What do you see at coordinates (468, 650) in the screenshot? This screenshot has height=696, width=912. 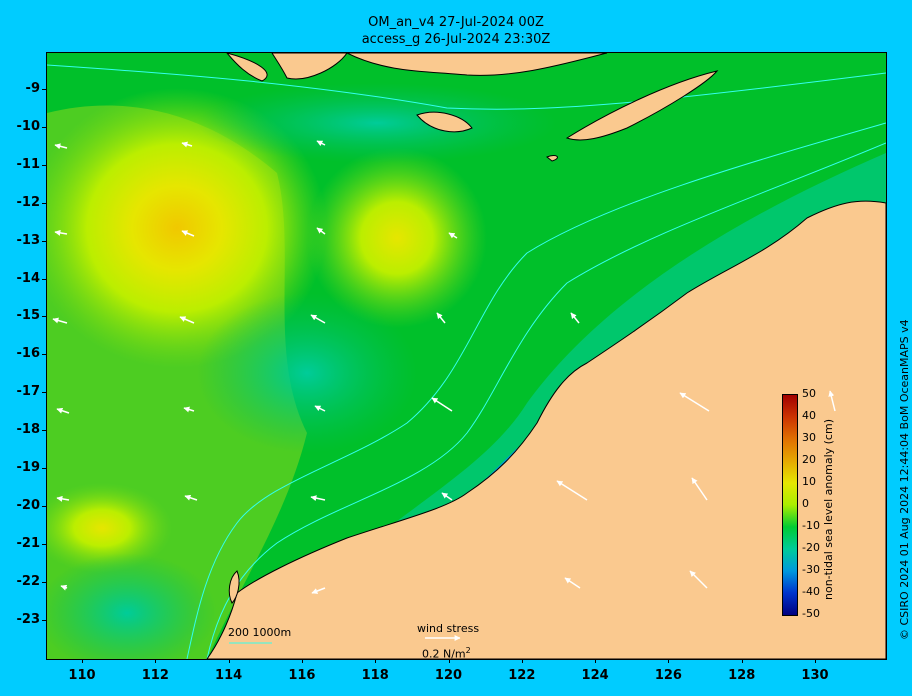 I see `wind-stress-scale-exponent: 2` at bounding box center [468, 650].